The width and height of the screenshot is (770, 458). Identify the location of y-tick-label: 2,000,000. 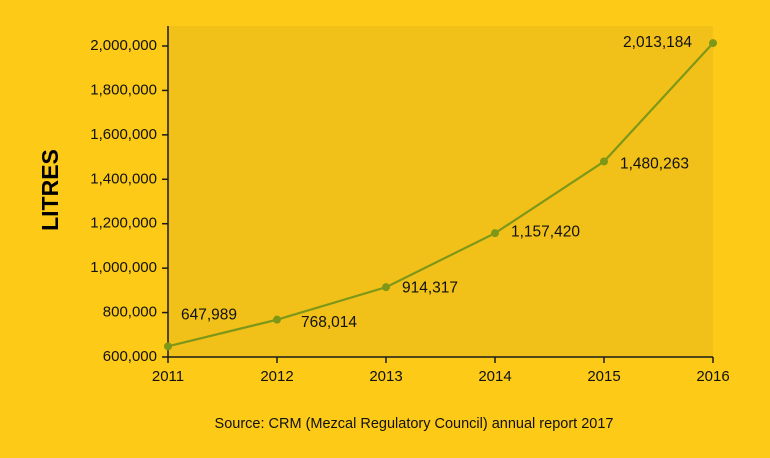
(123, 45).